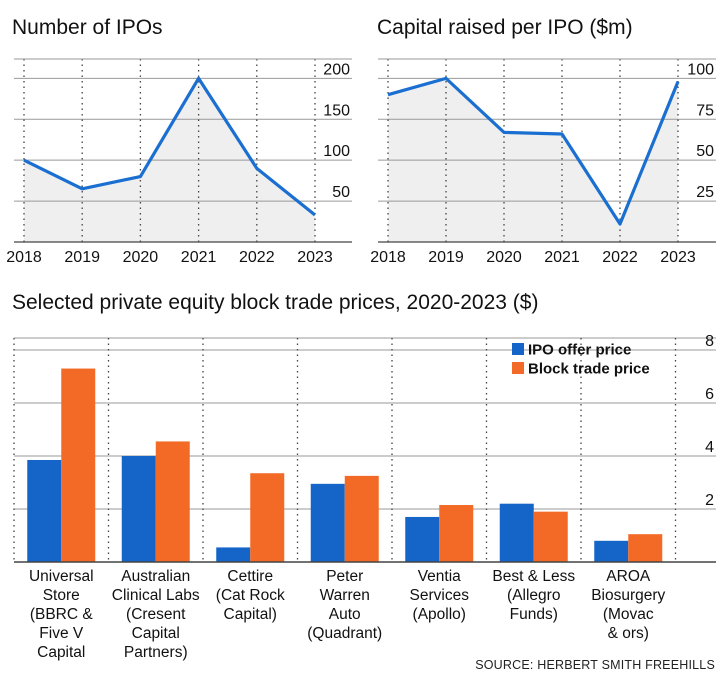  I want to click on category-label: (Apollo), so click(439, 614).